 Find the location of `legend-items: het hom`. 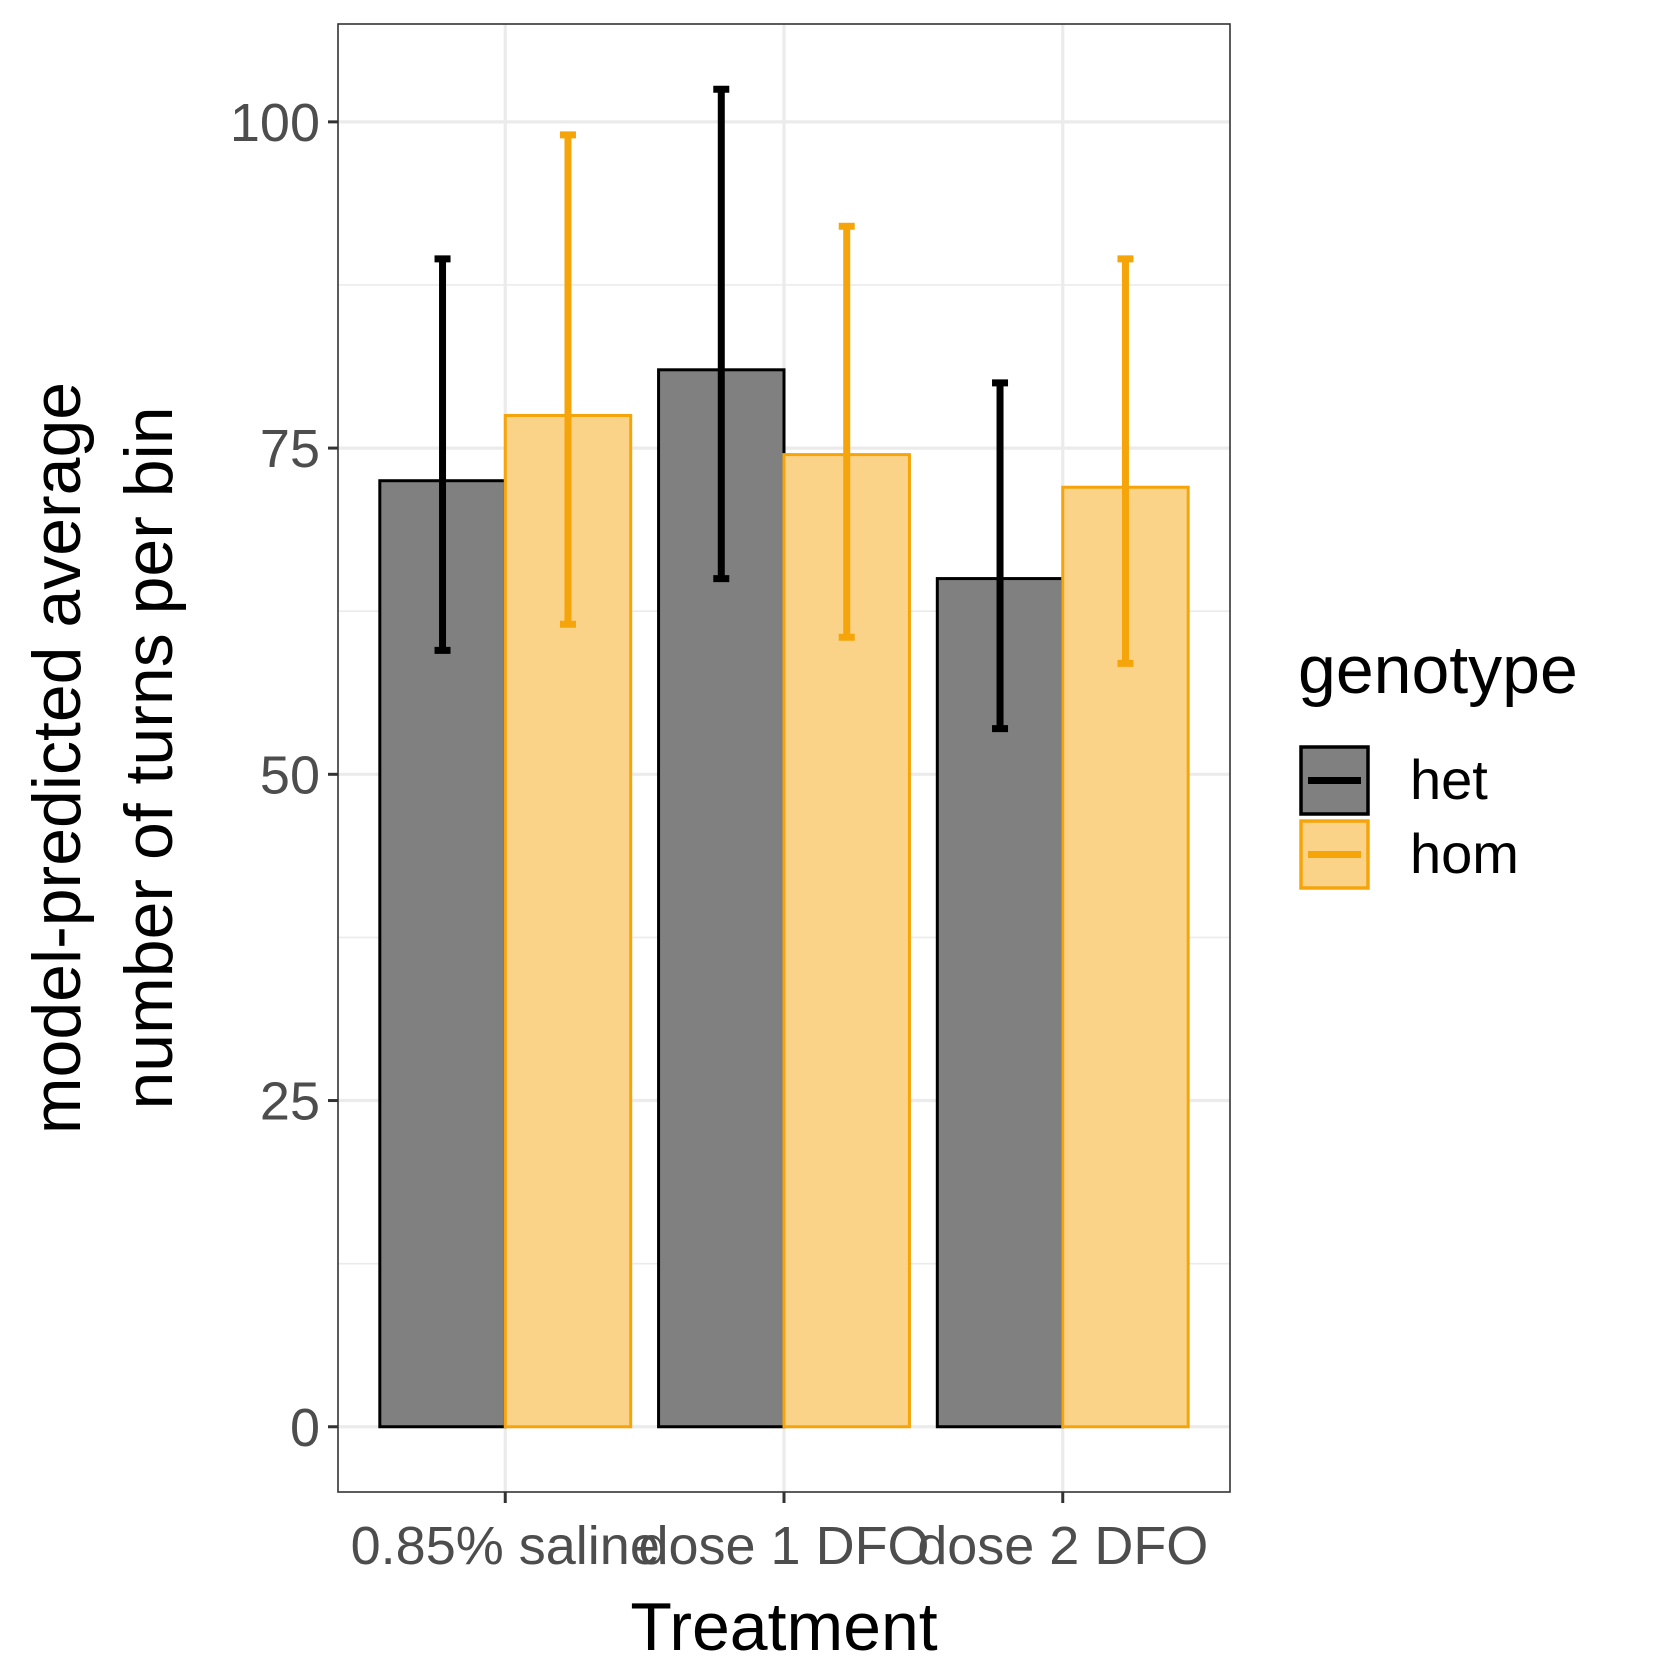

legend-items: het hom is located at coordinates (1409, 817).